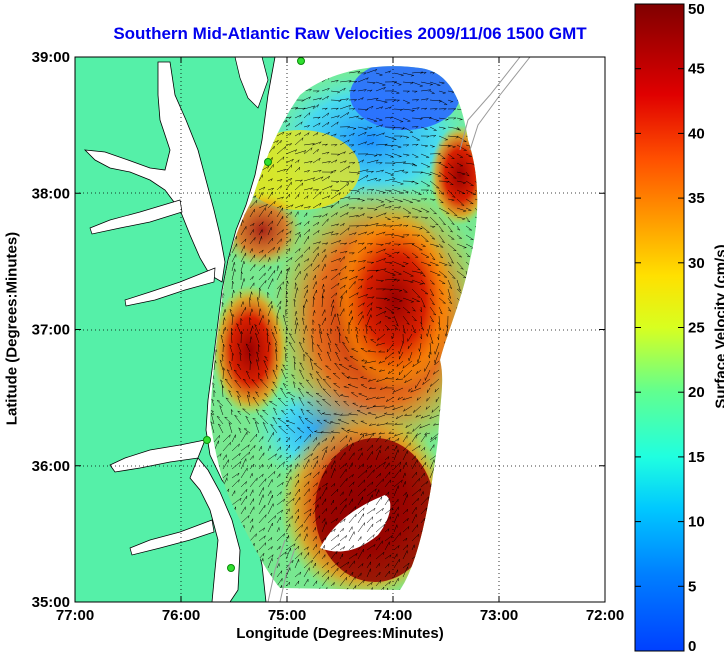  What do you see at coordinates (659, 327) in the screenshot?
I see `colorbar` at bounding box center [659, 327].